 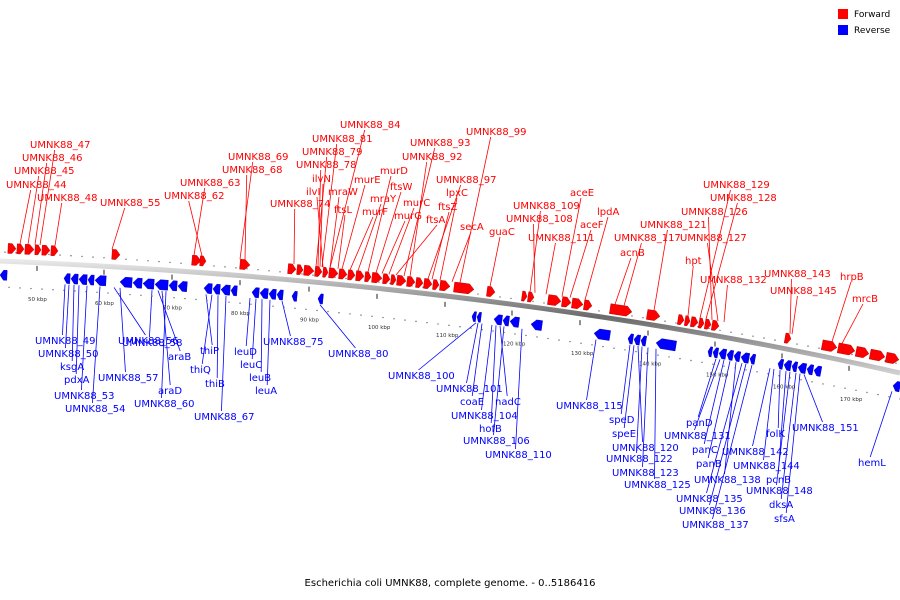 I want to click on reverse-swatch, so click(x=843, y=30).